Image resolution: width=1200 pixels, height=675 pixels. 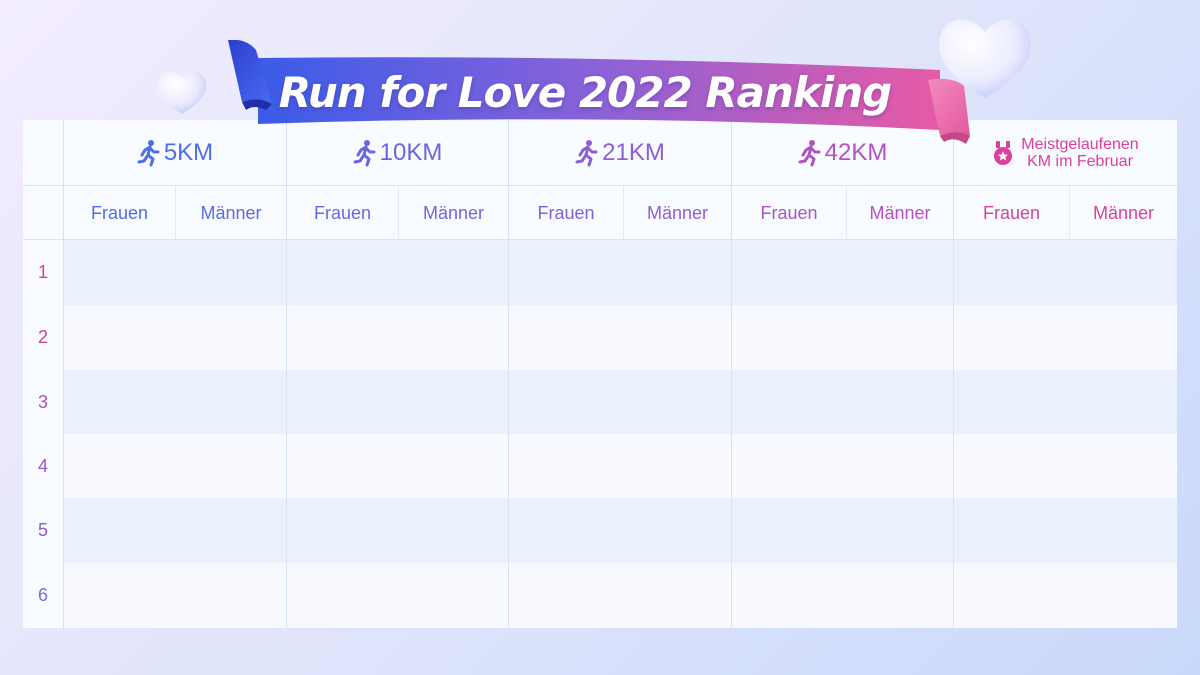 I want to click on page-title: Run for Love 2022 Ranking, so click(x=585, y=92).